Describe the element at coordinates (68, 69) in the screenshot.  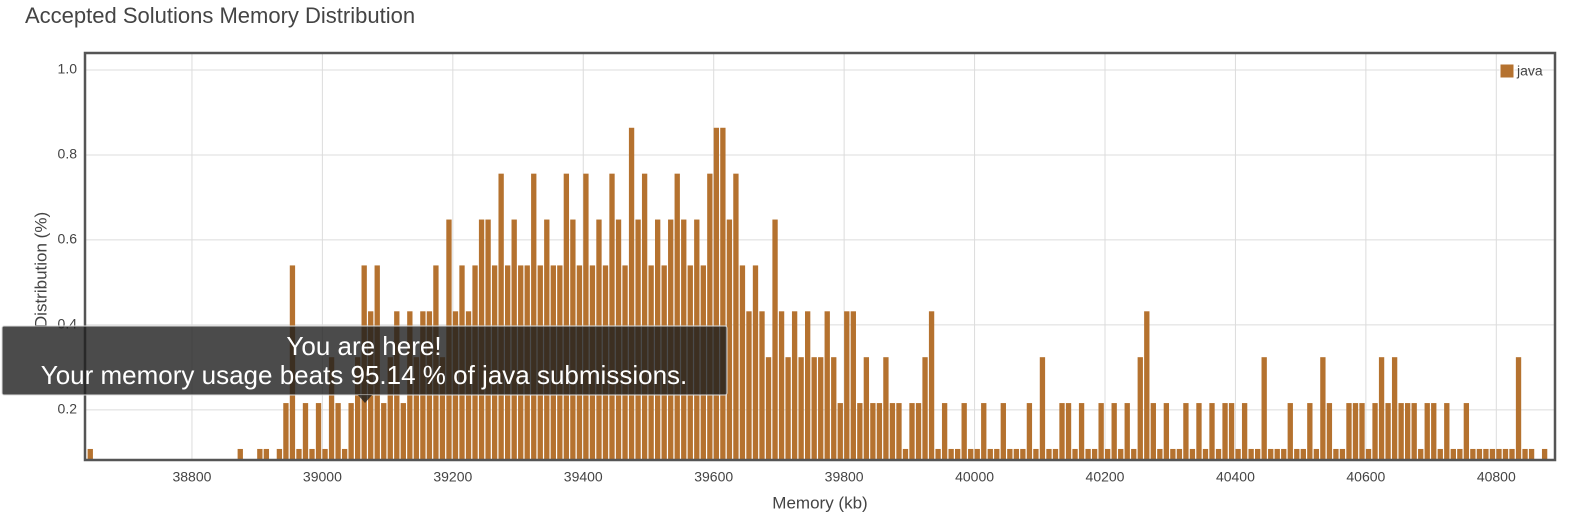
I see `y-tick-label: 1.0` at that location.